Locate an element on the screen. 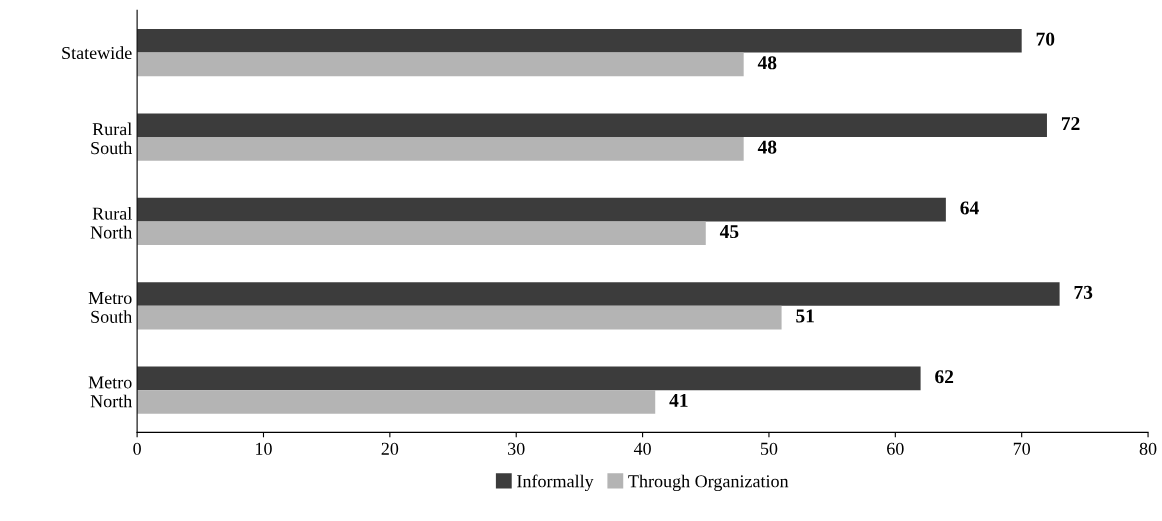 The width and height of the screenshot is (1162, 521). x-tick-label: 10 is located at coordinates (264, 448).